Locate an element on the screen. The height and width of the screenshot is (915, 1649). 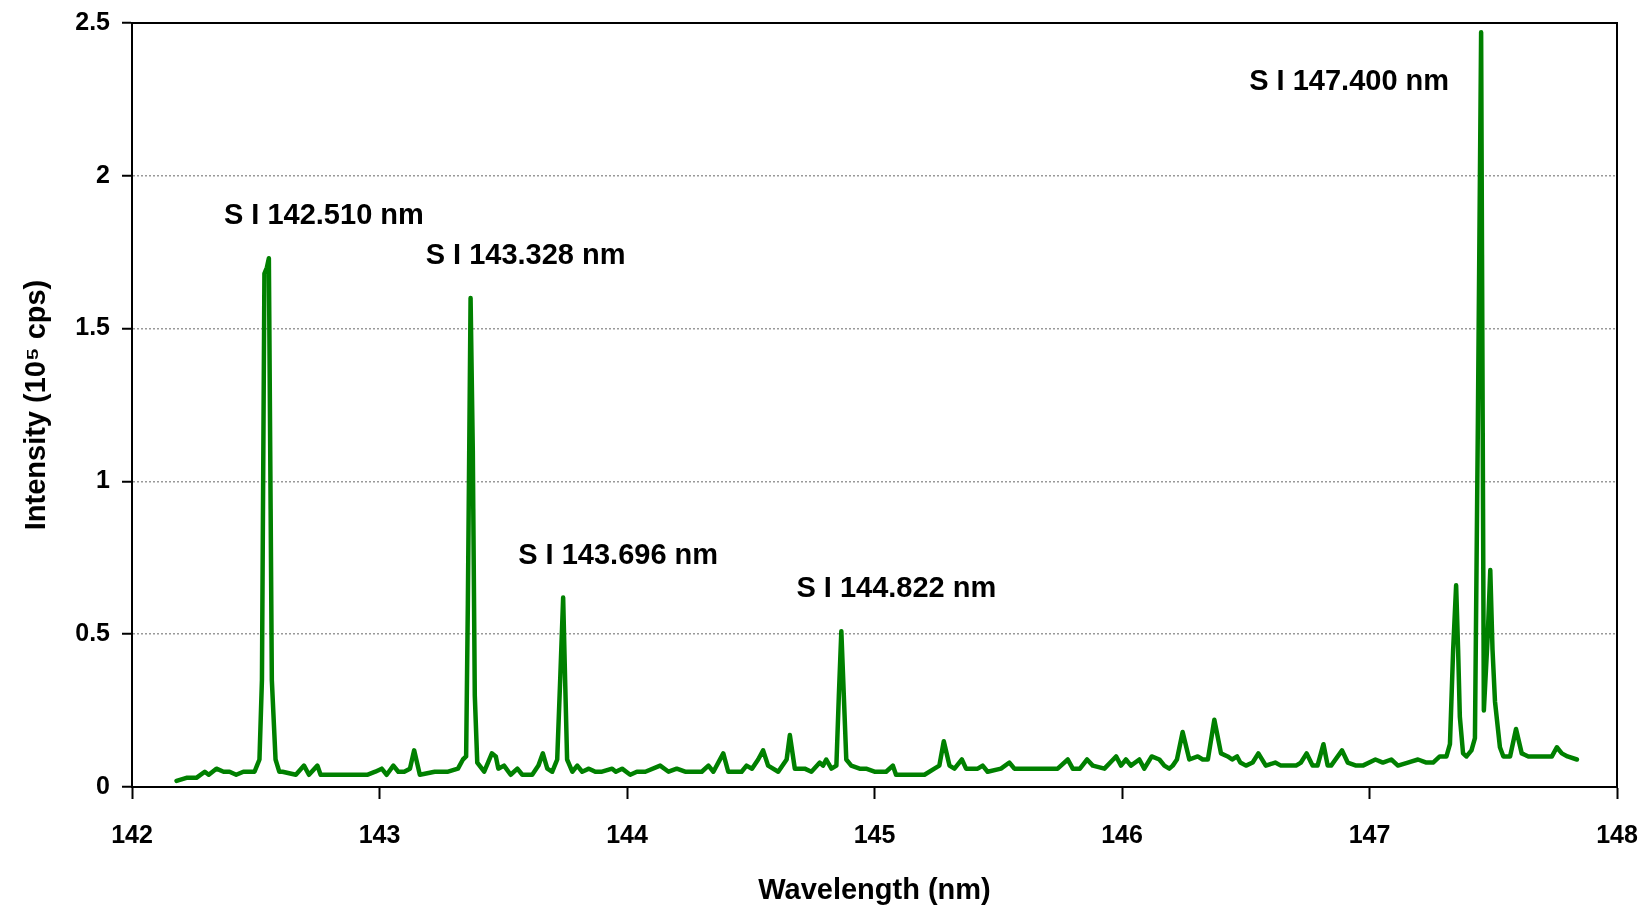
y-tick-label: 2.5 is located at coordinates (93, 20).